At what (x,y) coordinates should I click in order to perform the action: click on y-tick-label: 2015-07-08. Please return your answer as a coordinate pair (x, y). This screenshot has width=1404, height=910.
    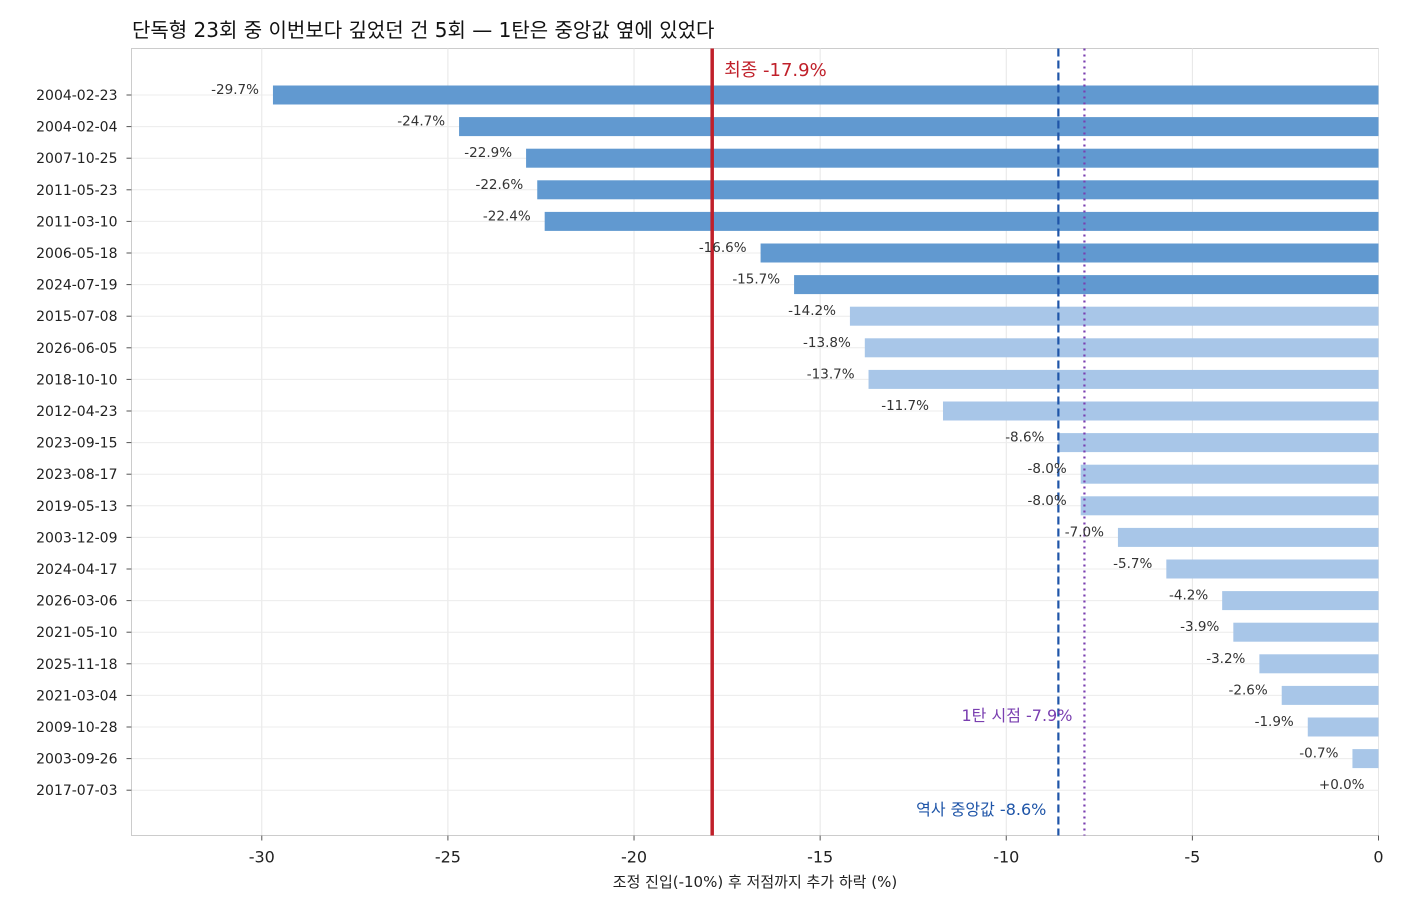
    Looking at the image, I should click on (76, 317).